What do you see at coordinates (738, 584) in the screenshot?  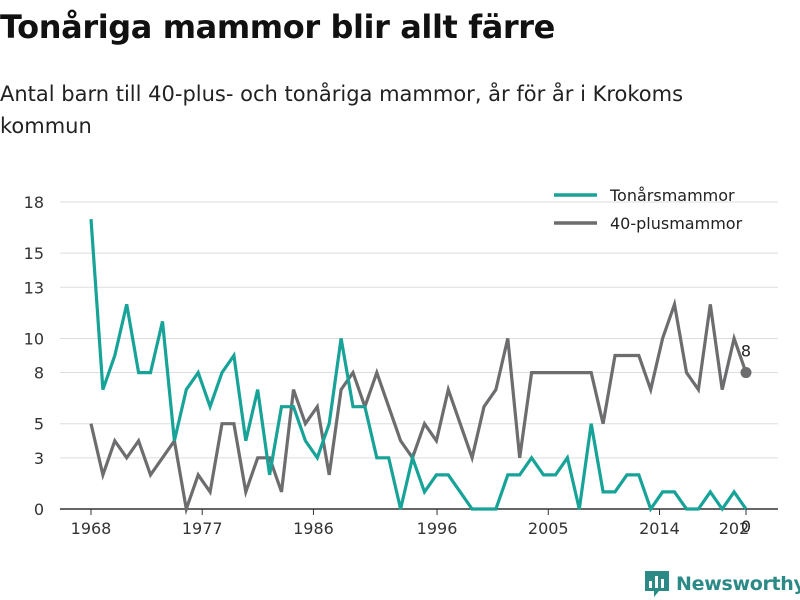 I see `brand-name: Newsworthy` at bounding box center [738, 584].